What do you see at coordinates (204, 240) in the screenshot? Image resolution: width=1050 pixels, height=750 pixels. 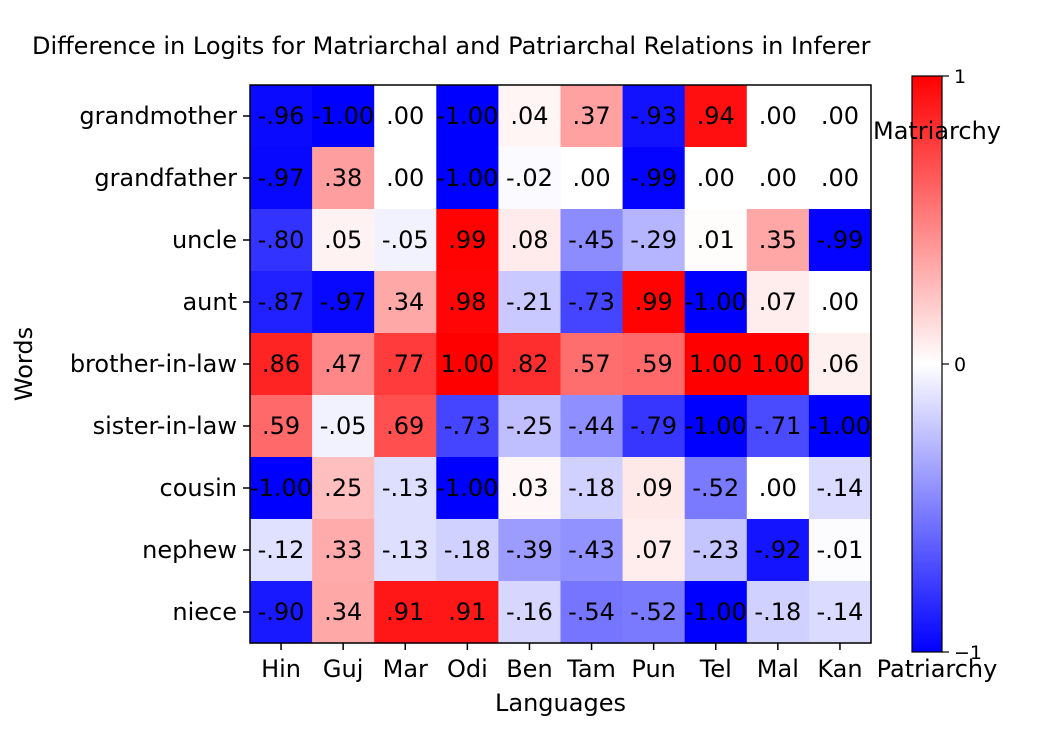 I see `y-tick-label: uncle` at bounding box center [204, 240].